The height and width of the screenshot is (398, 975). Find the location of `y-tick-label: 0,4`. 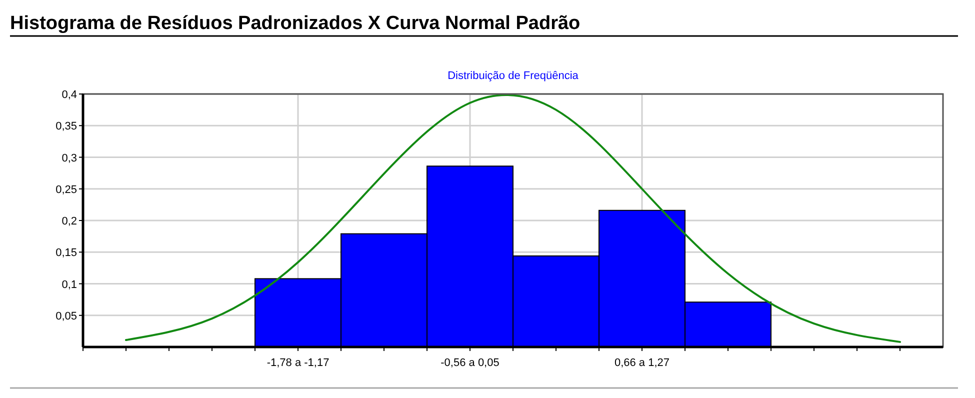

y-tick-label: 0,4 is located at coordinates (69, 95).